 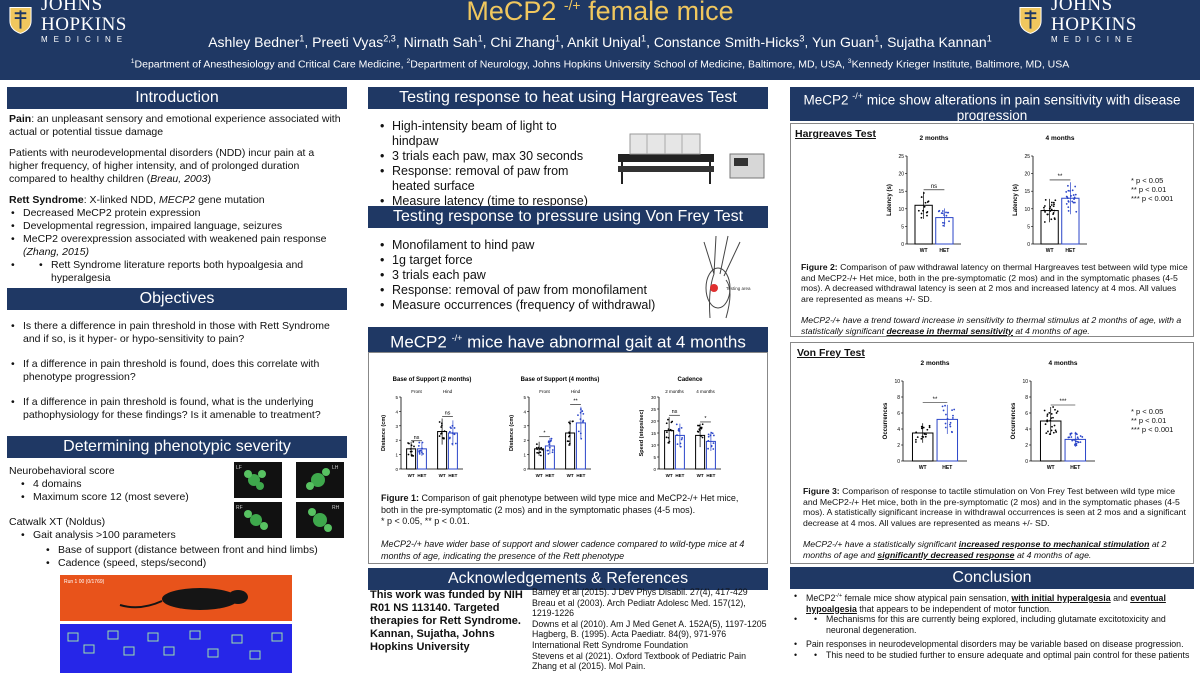 I want to click on significance-marker: ns, so click(x=417, y=438).